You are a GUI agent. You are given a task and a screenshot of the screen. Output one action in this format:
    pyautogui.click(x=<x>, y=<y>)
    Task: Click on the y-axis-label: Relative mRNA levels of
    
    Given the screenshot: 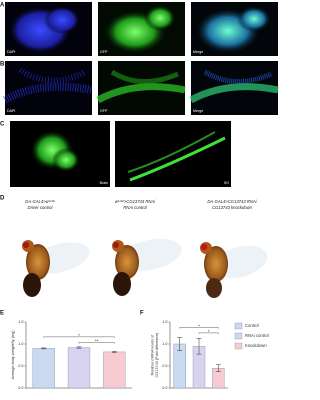 What is the action you would take?
    pyautogui.click(x=153, y=355)
    